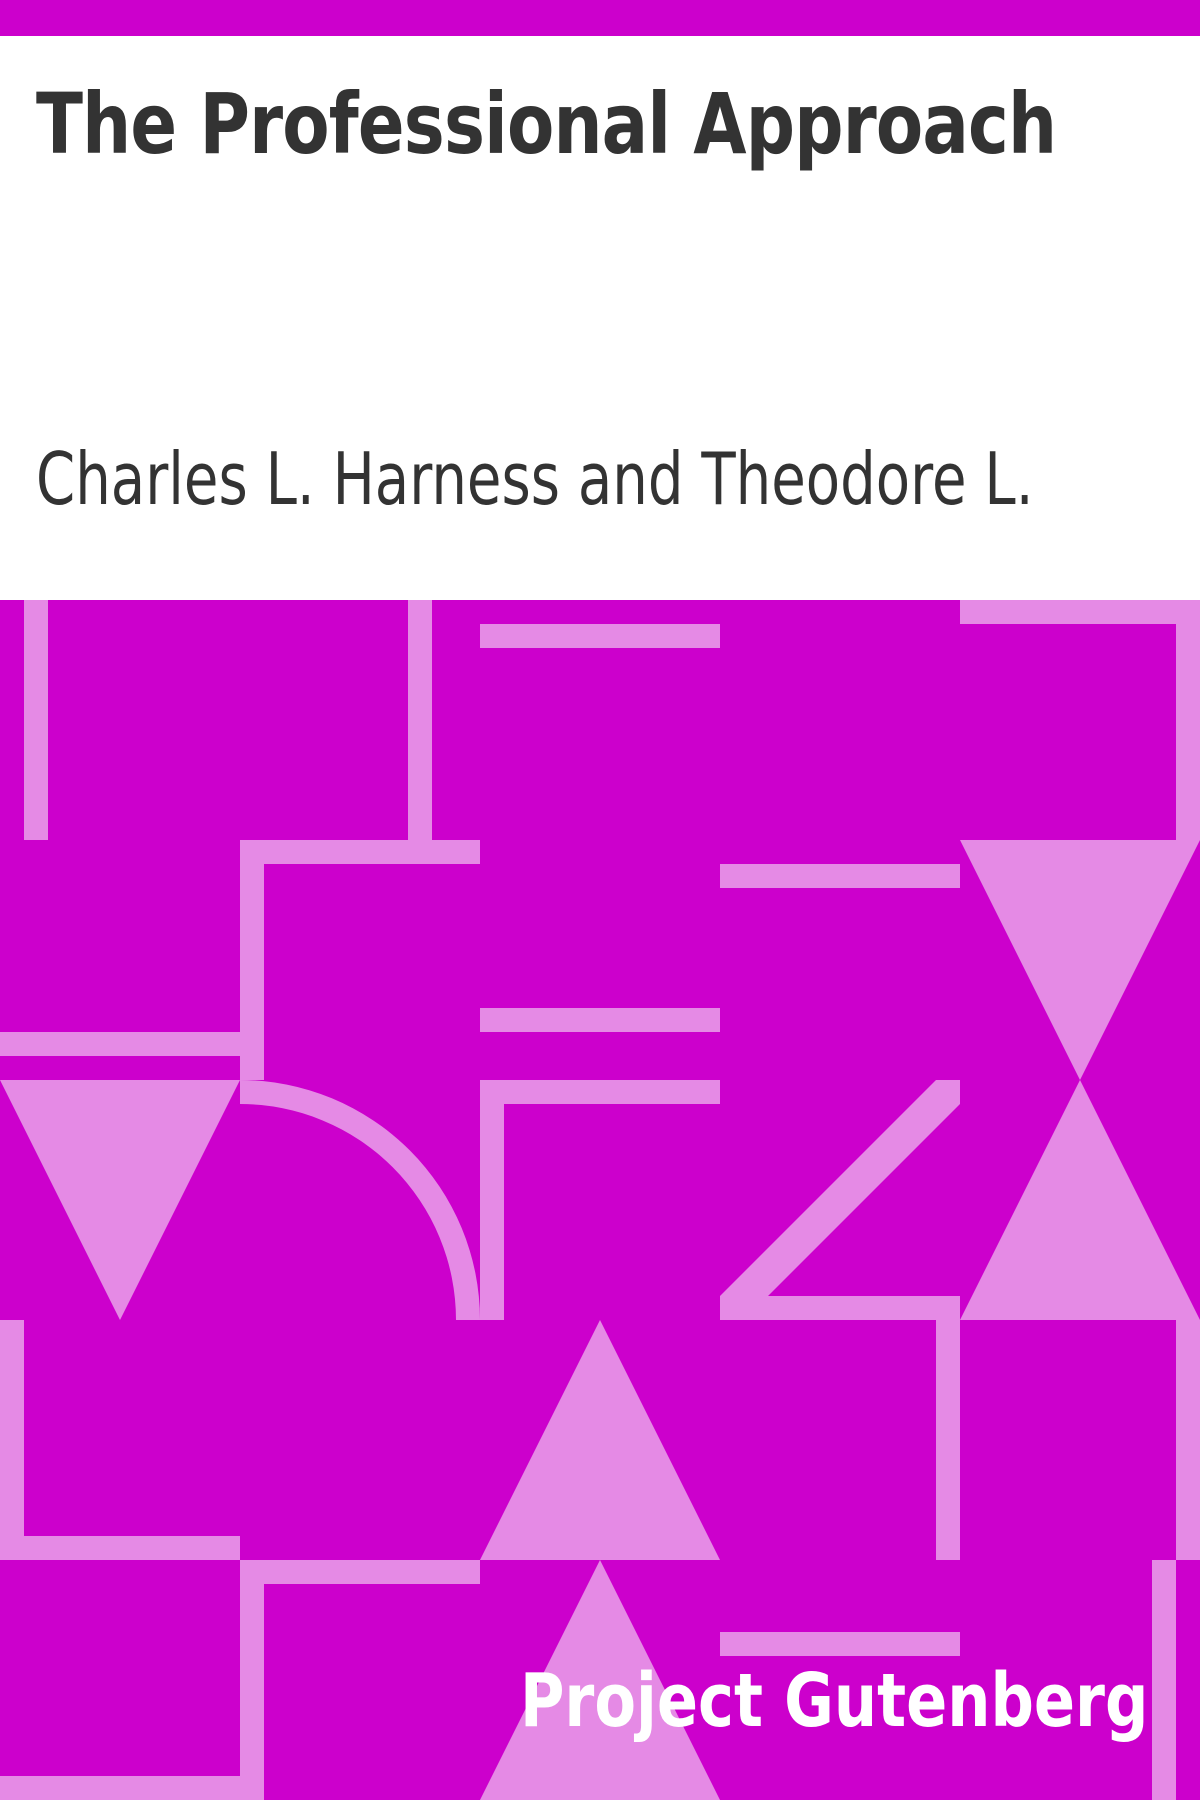  Describe the element at coordinates (535, 479) in the screenshot. I see `book-author: Charles L. Harness and Theodore L.` at that location.